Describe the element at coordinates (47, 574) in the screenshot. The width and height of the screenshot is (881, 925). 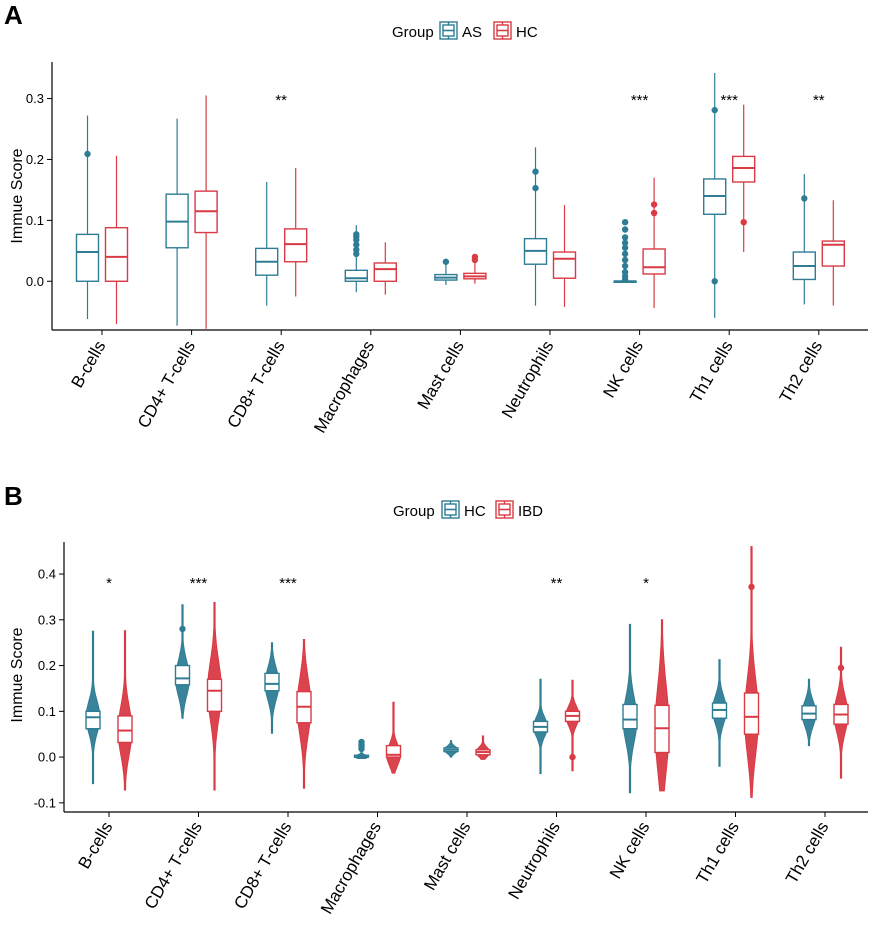
I see `y-tick-label-b: 0.4` at that location.